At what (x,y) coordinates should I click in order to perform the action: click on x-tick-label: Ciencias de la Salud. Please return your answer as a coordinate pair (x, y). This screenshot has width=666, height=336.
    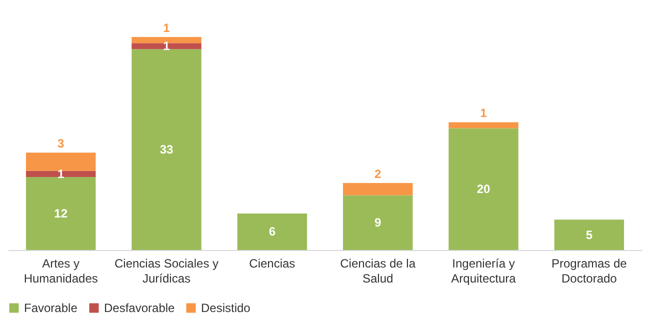
    Looking at the image, I should click on (378, 271).